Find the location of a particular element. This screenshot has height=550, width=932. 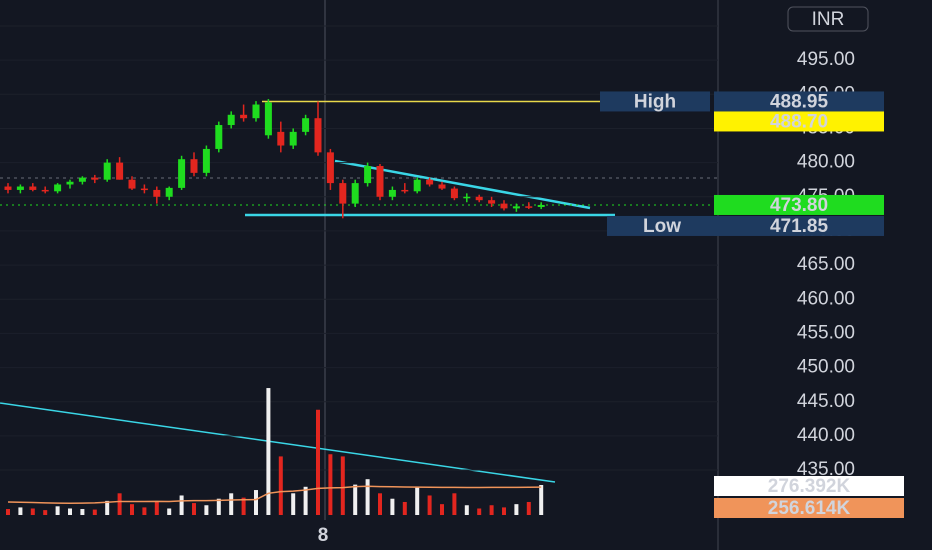

x-tick-label: 8 is located at coordinates (323, 535).